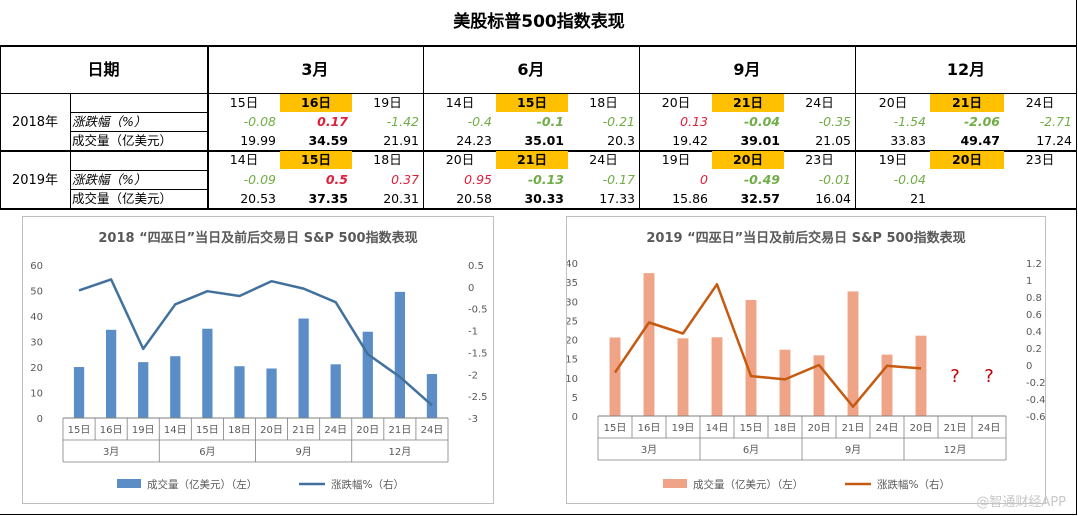 This screenshot has width=1078, height=516. What do you see at coordinates (109, 179) in the screenshot?
I see `row-label-change-2019: 涨跌幅（%）` at bounding box center [109, 179].